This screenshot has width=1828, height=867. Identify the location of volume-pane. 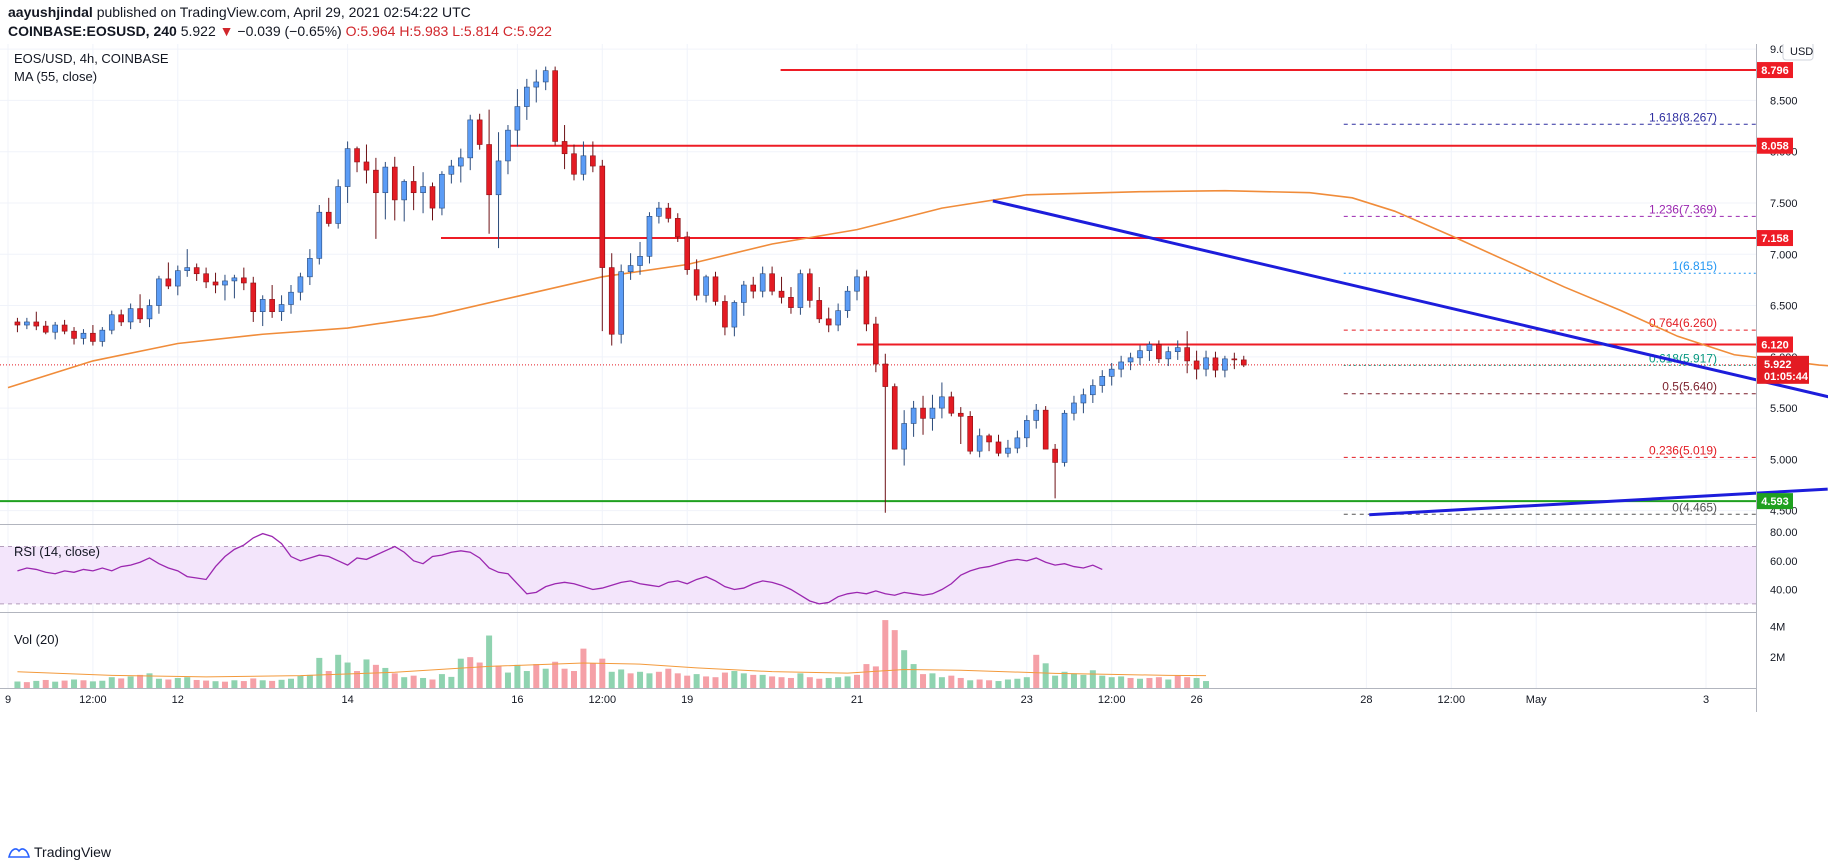
(612, 654).